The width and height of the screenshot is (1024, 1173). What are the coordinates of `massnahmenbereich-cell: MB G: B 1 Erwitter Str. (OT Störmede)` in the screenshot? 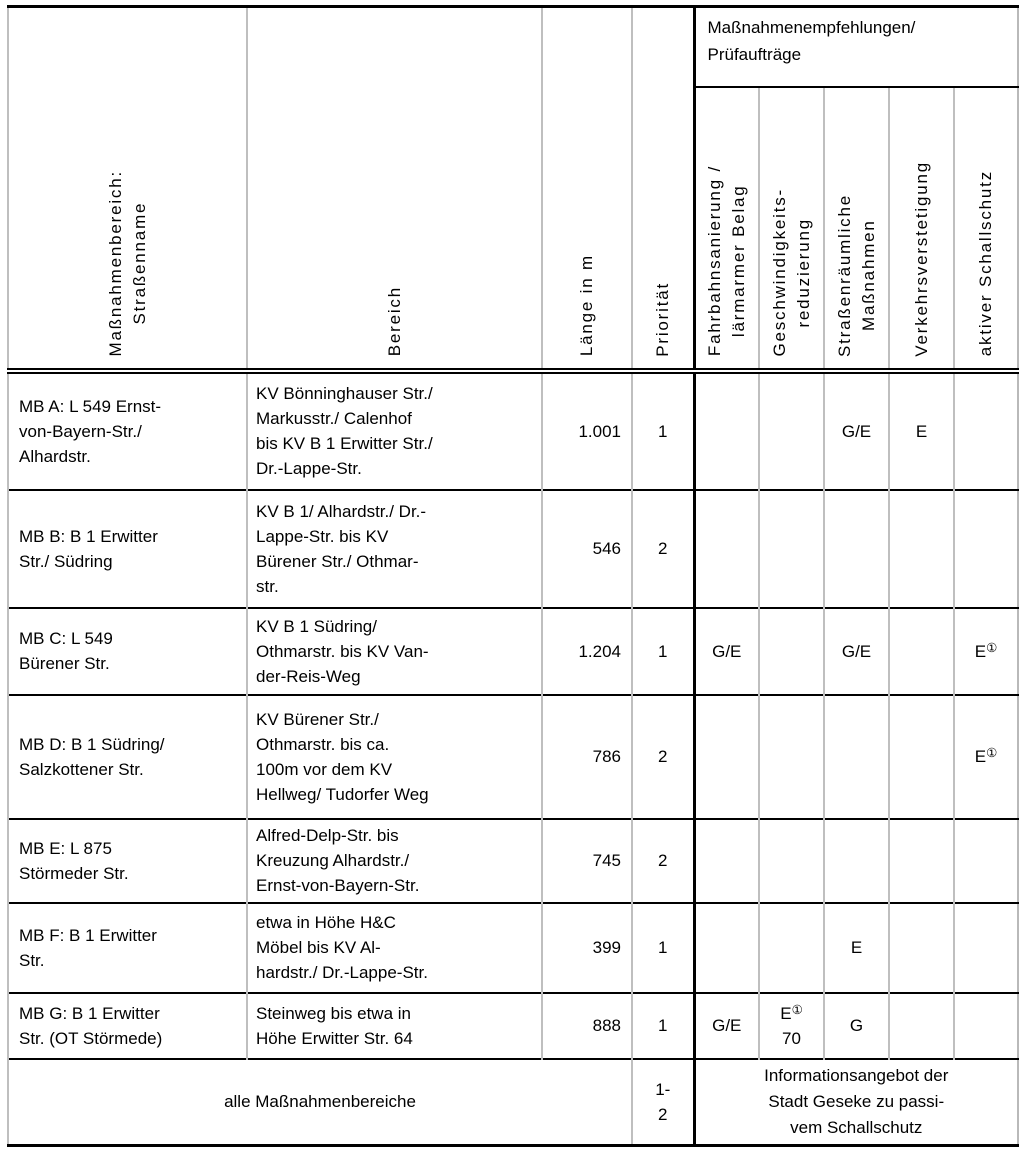 It's located at (127, 1025).